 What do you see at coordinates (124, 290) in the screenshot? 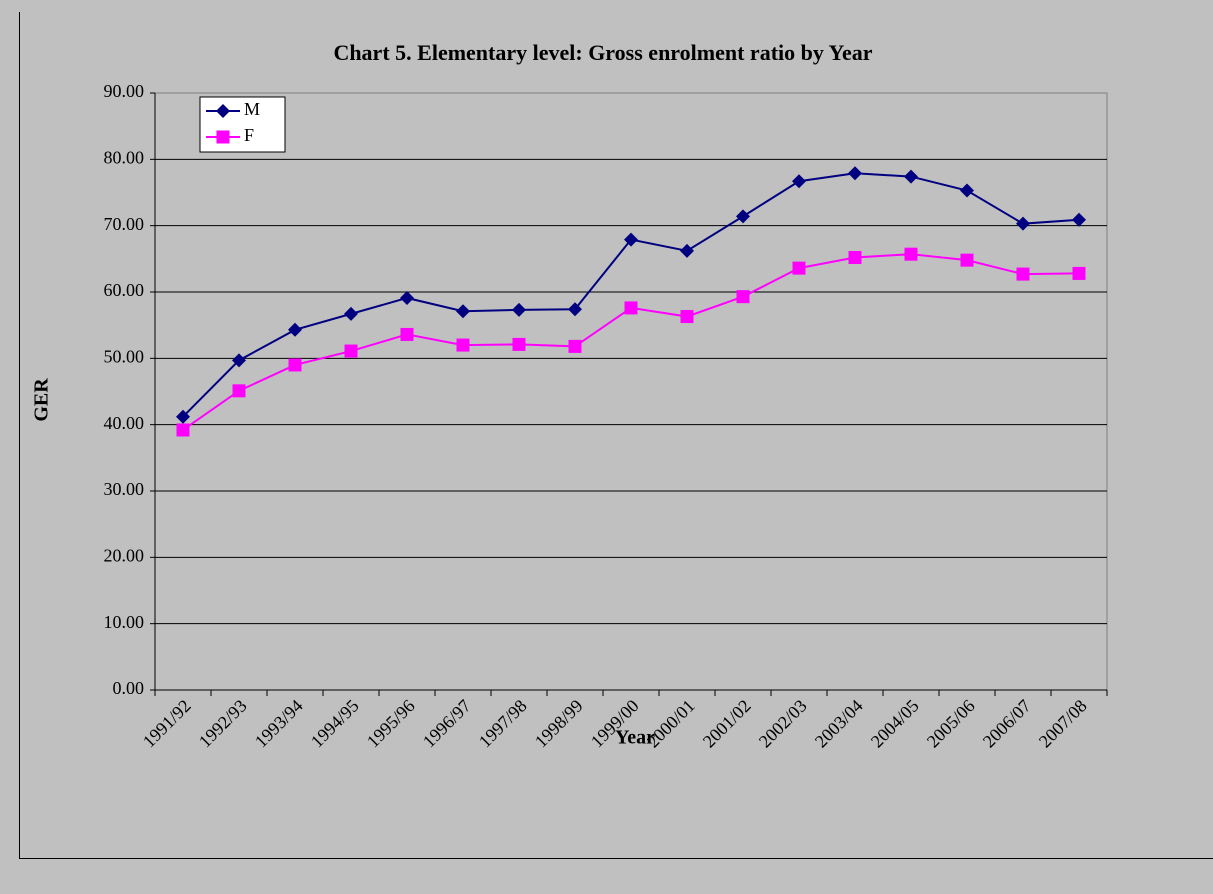
I see `y-tick-label: 60.00` at bounding box center [124, 290].